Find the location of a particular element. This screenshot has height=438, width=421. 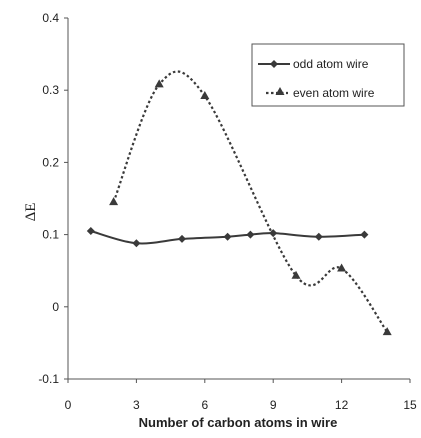

legend: odd atom wire even atom wire is located at coordinates (328, 75).